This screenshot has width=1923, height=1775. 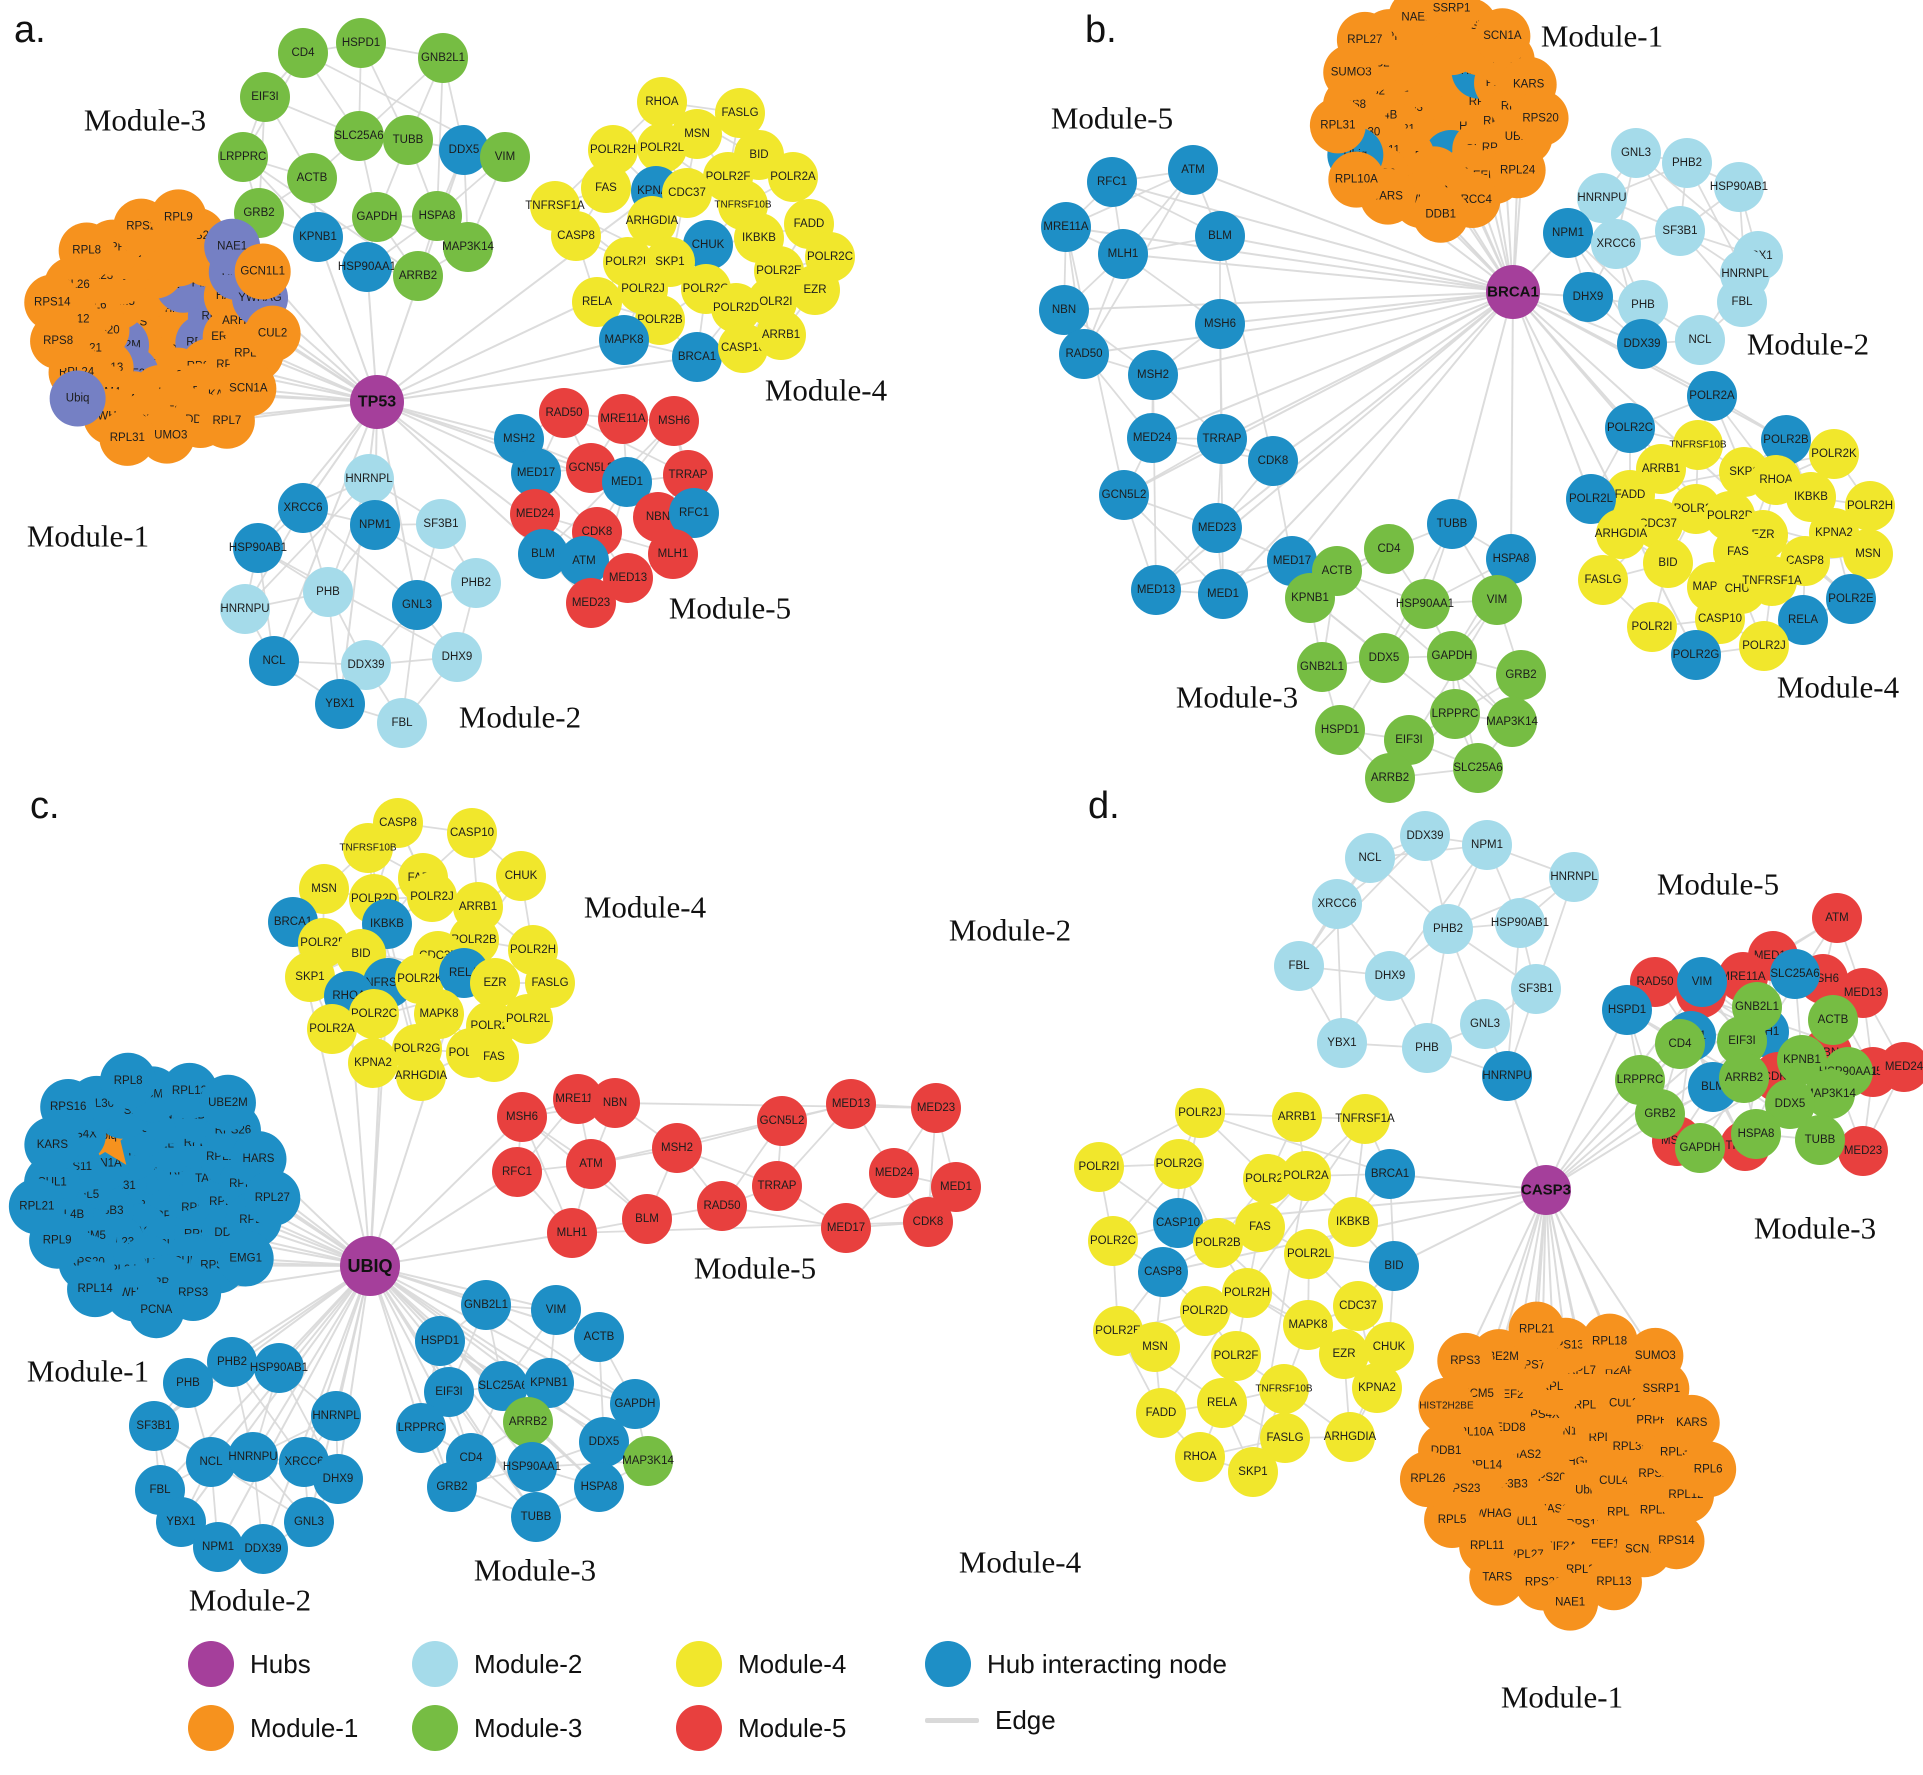 I want to click on node-rpl14: RPL14, so click(x=95, y=1289).